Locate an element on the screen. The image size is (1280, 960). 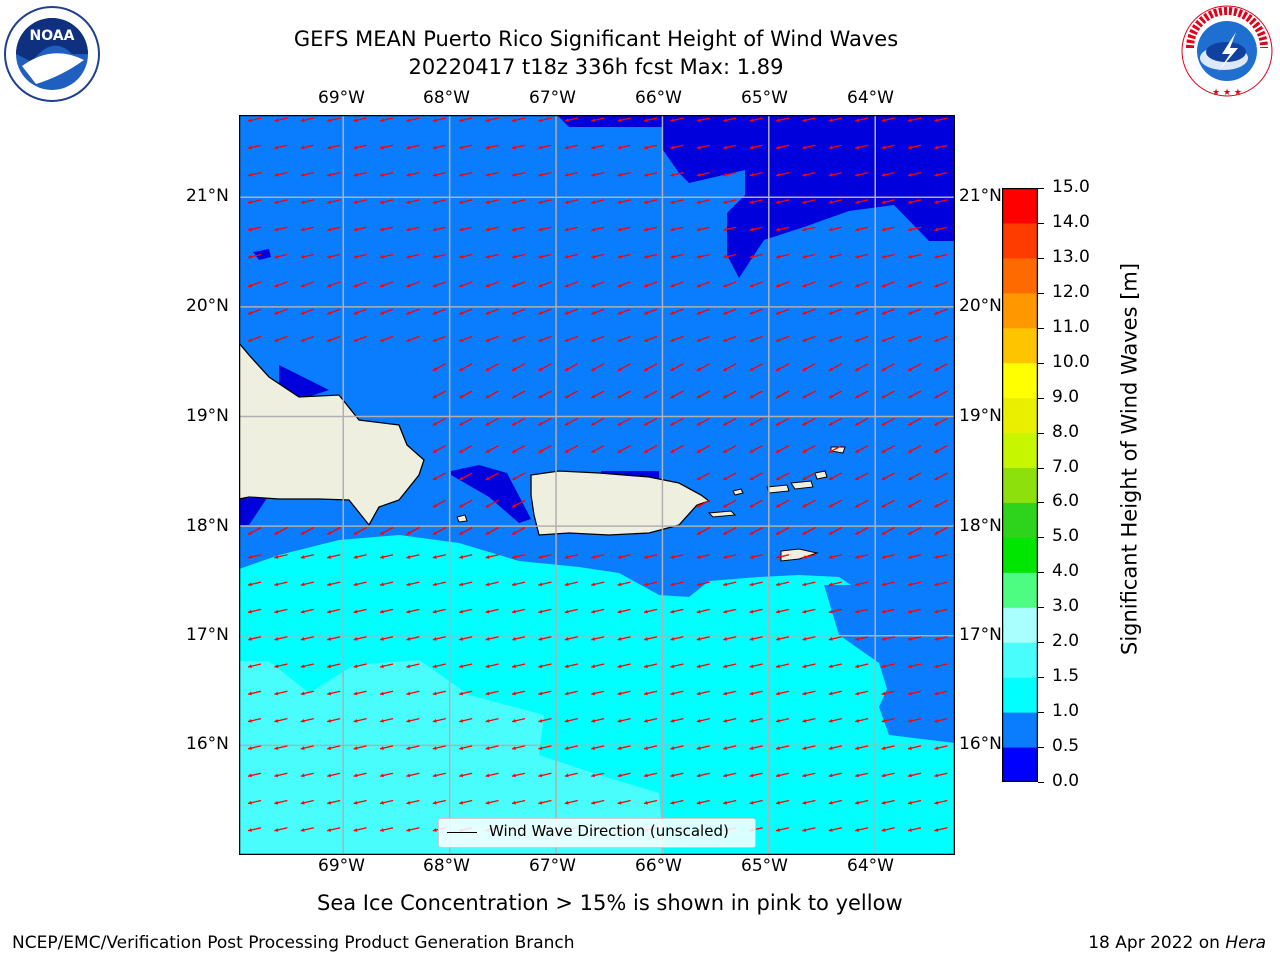
colorbar-tick-label: 8.0 is located at coordinates (1066, 431).